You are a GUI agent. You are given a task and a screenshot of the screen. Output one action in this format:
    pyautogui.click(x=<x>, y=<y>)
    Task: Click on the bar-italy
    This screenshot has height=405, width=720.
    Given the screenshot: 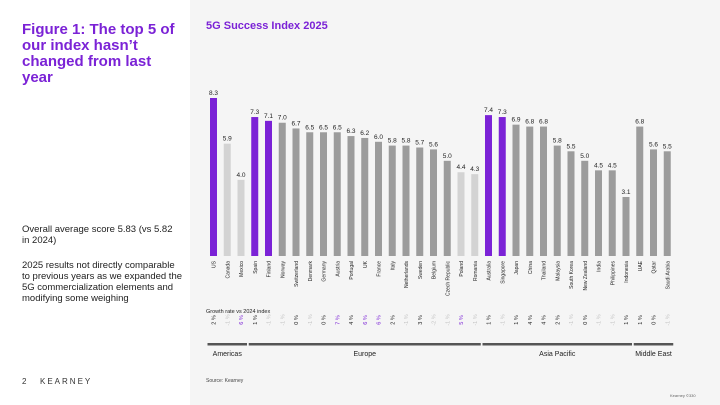 What is the action you would take?
    pyautogui.click(x=392, y=200)
    